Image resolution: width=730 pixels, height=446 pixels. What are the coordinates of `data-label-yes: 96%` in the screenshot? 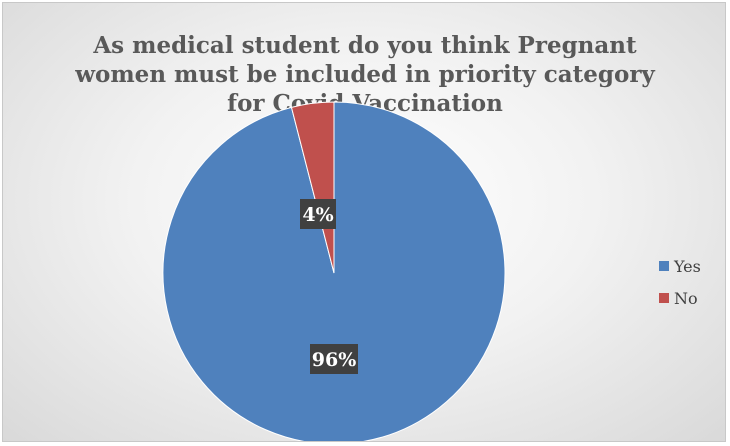 It's located at (334, 359).